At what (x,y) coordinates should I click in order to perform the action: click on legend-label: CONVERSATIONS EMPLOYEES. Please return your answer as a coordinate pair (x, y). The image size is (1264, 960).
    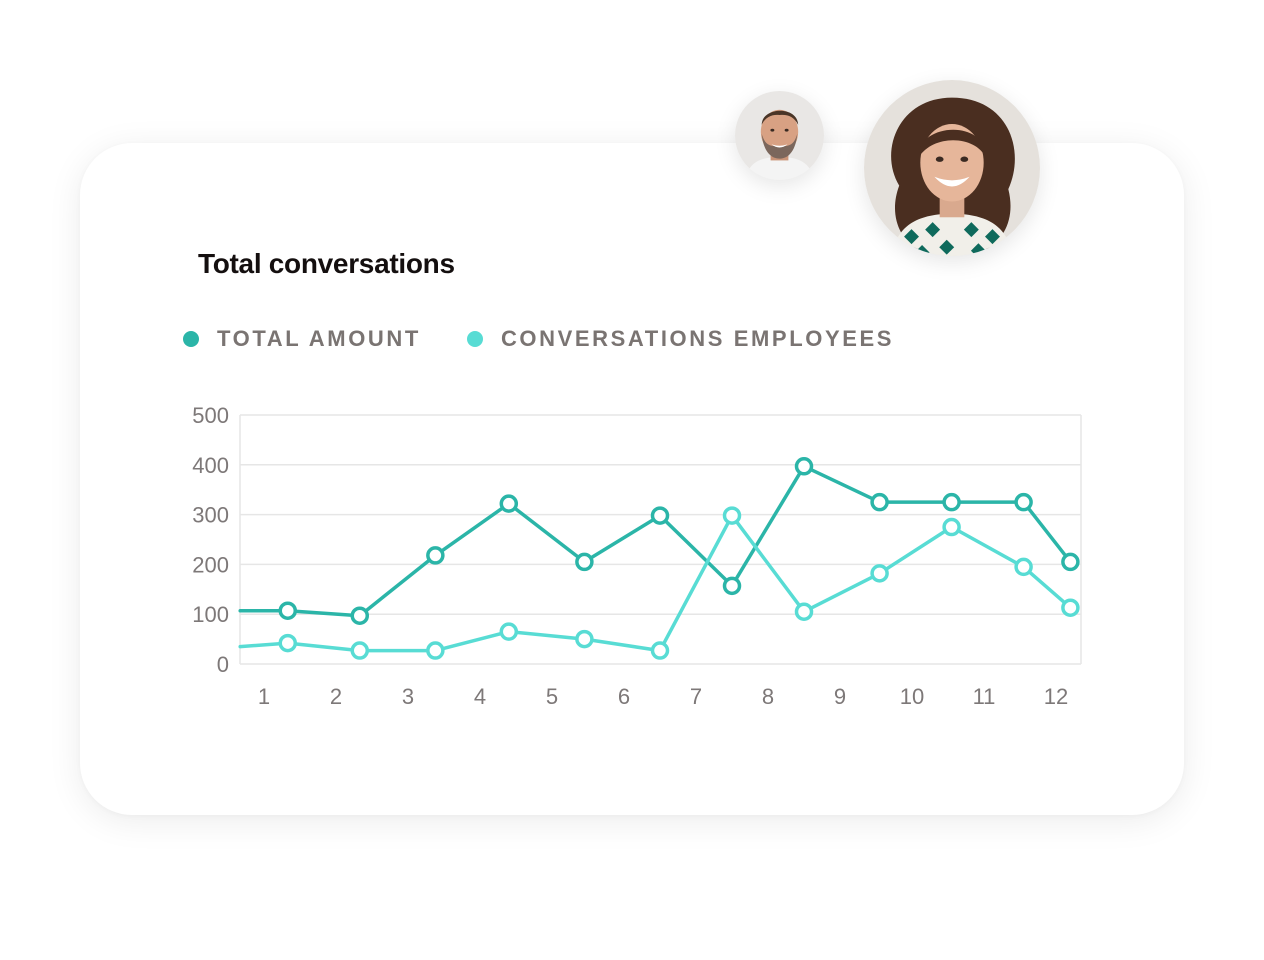
    Looking at the image, I should click on (697, 338).